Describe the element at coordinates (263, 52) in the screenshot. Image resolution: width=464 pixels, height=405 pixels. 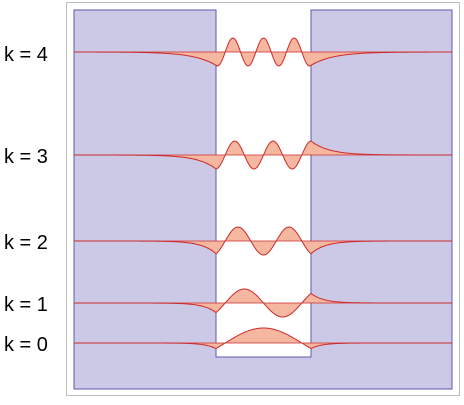
I see `wavefunction-curve-k4` at that location.